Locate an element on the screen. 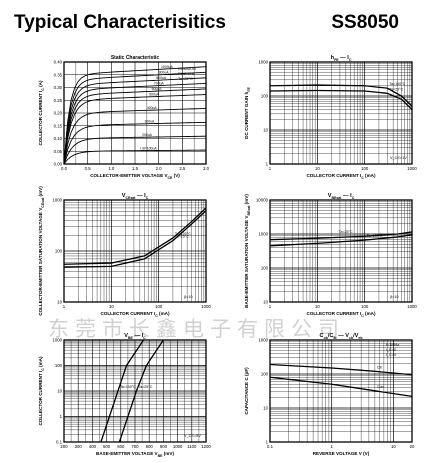  annotation-text: COMMON is located at coordinates (187, 69).